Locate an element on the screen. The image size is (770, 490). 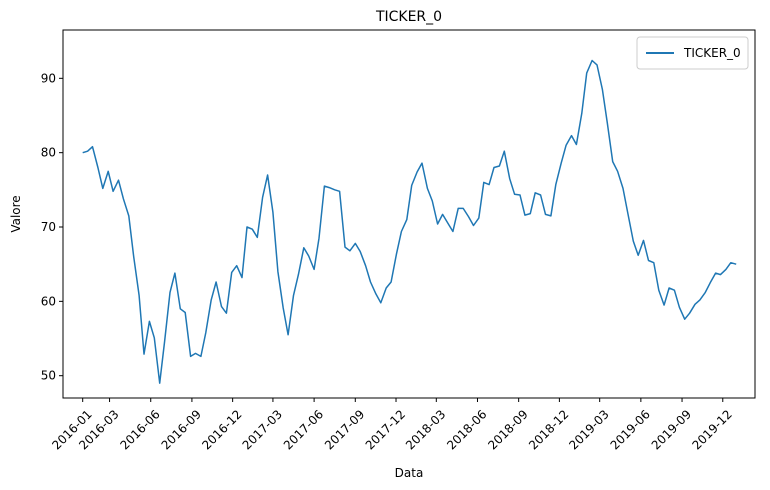
x-tick-label: 2018-09 is located at coordinates (507, 429).